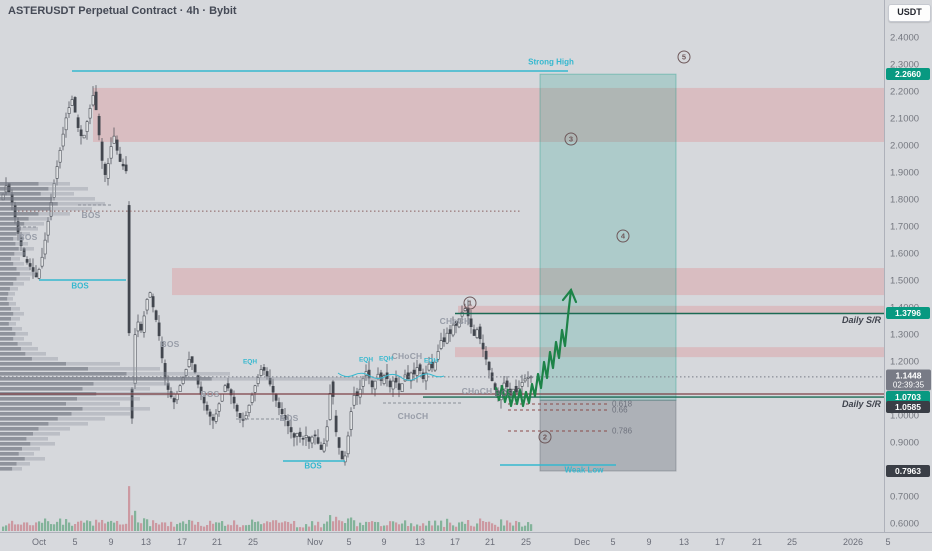  Describe the element at coordinates (908, 385) in the screenshot. I see `candle-countdown: 02:39:35` at that location.